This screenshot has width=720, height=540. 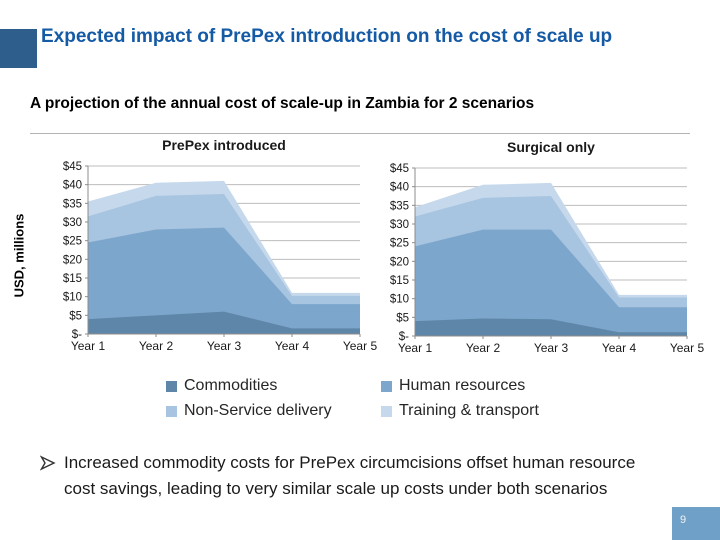 What do you see at coordinates (19, 255) in the screenshot?
I see `y-axis-title: USD, millions` at bounding box center [19, 255].